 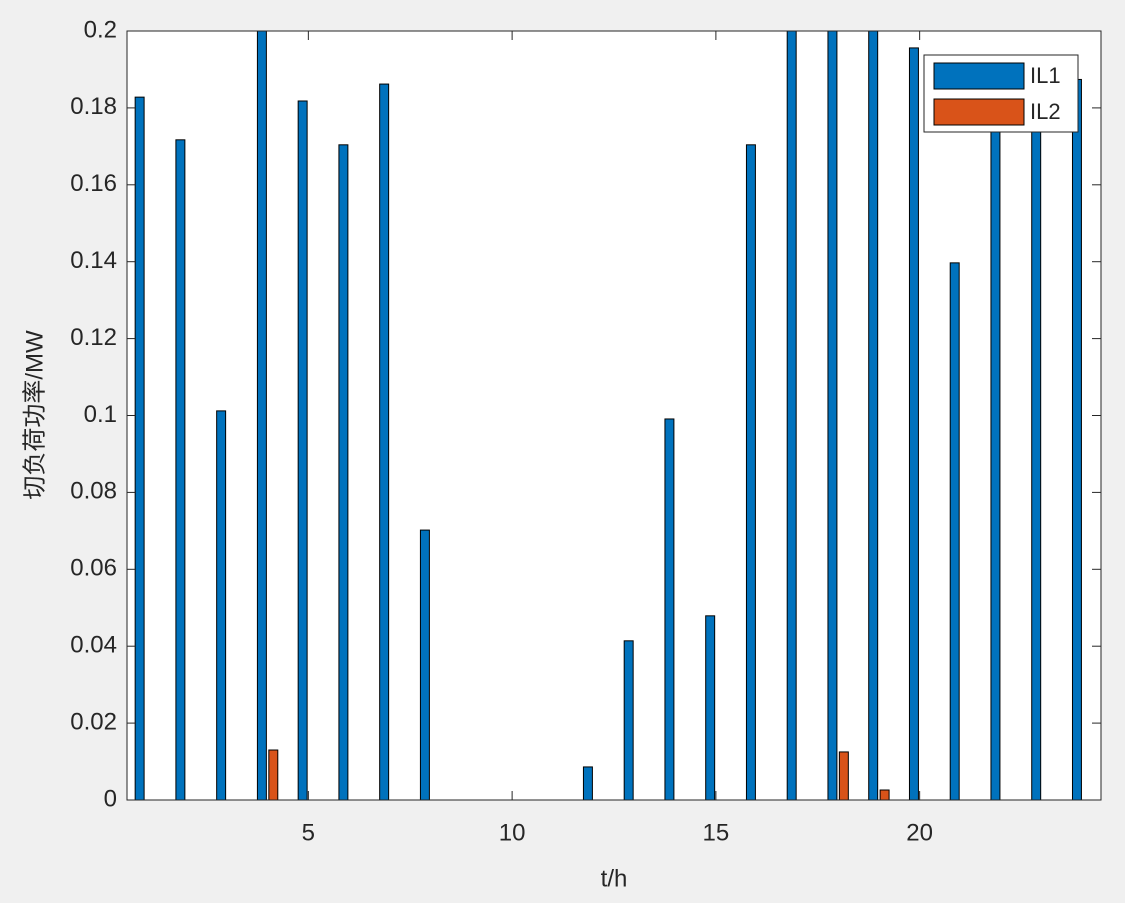 I want to click on x-tick-label: 5, so click(x=308, y=832).